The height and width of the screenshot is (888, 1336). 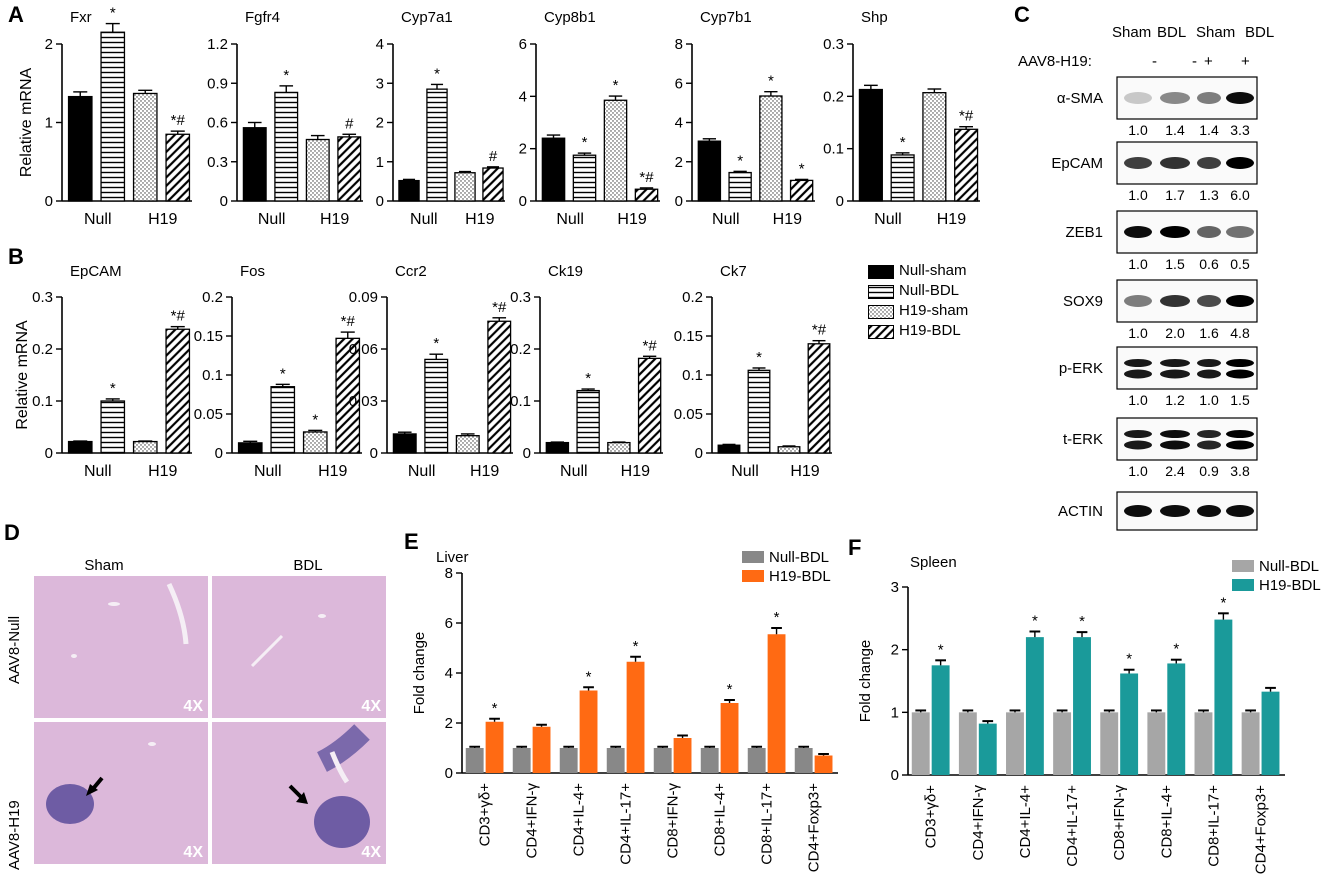 I want to click on panel-label-c: C, so click(x=1022, y=14).